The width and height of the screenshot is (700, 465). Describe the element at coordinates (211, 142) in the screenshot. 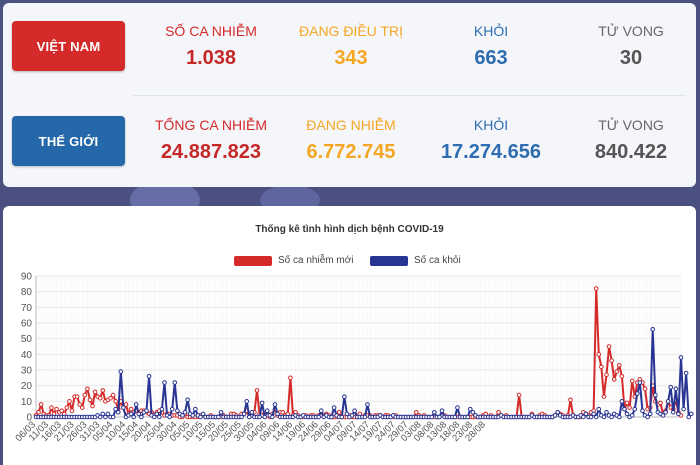

I see `world-cases-stat: TỔNG CA NHIỄM 24.887.823` at that location.